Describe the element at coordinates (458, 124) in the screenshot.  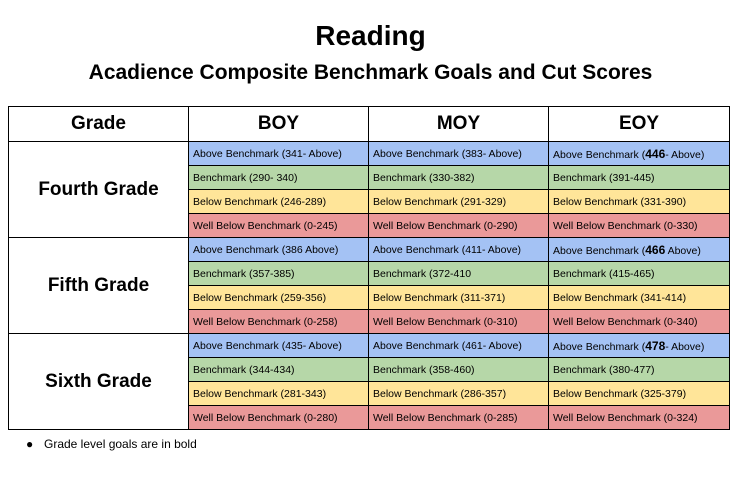
I see `header-moy: MOY` at that location.